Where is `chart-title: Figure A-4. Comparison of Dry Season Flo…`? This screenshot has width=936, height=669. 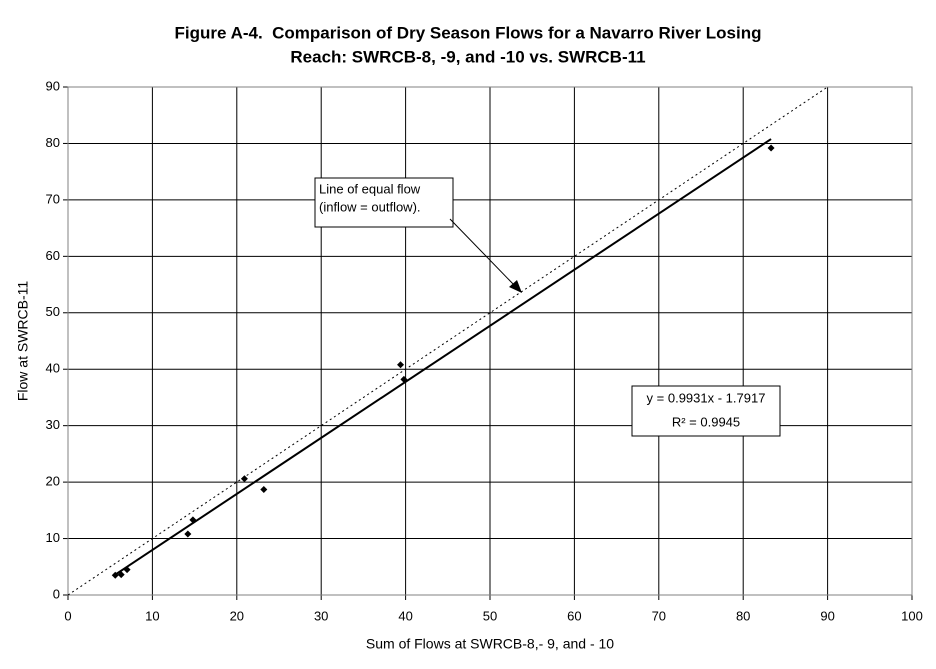
chart-title: Figure A-4. Comparison of Dry Season Flo… is located at coordinates (468, 32).